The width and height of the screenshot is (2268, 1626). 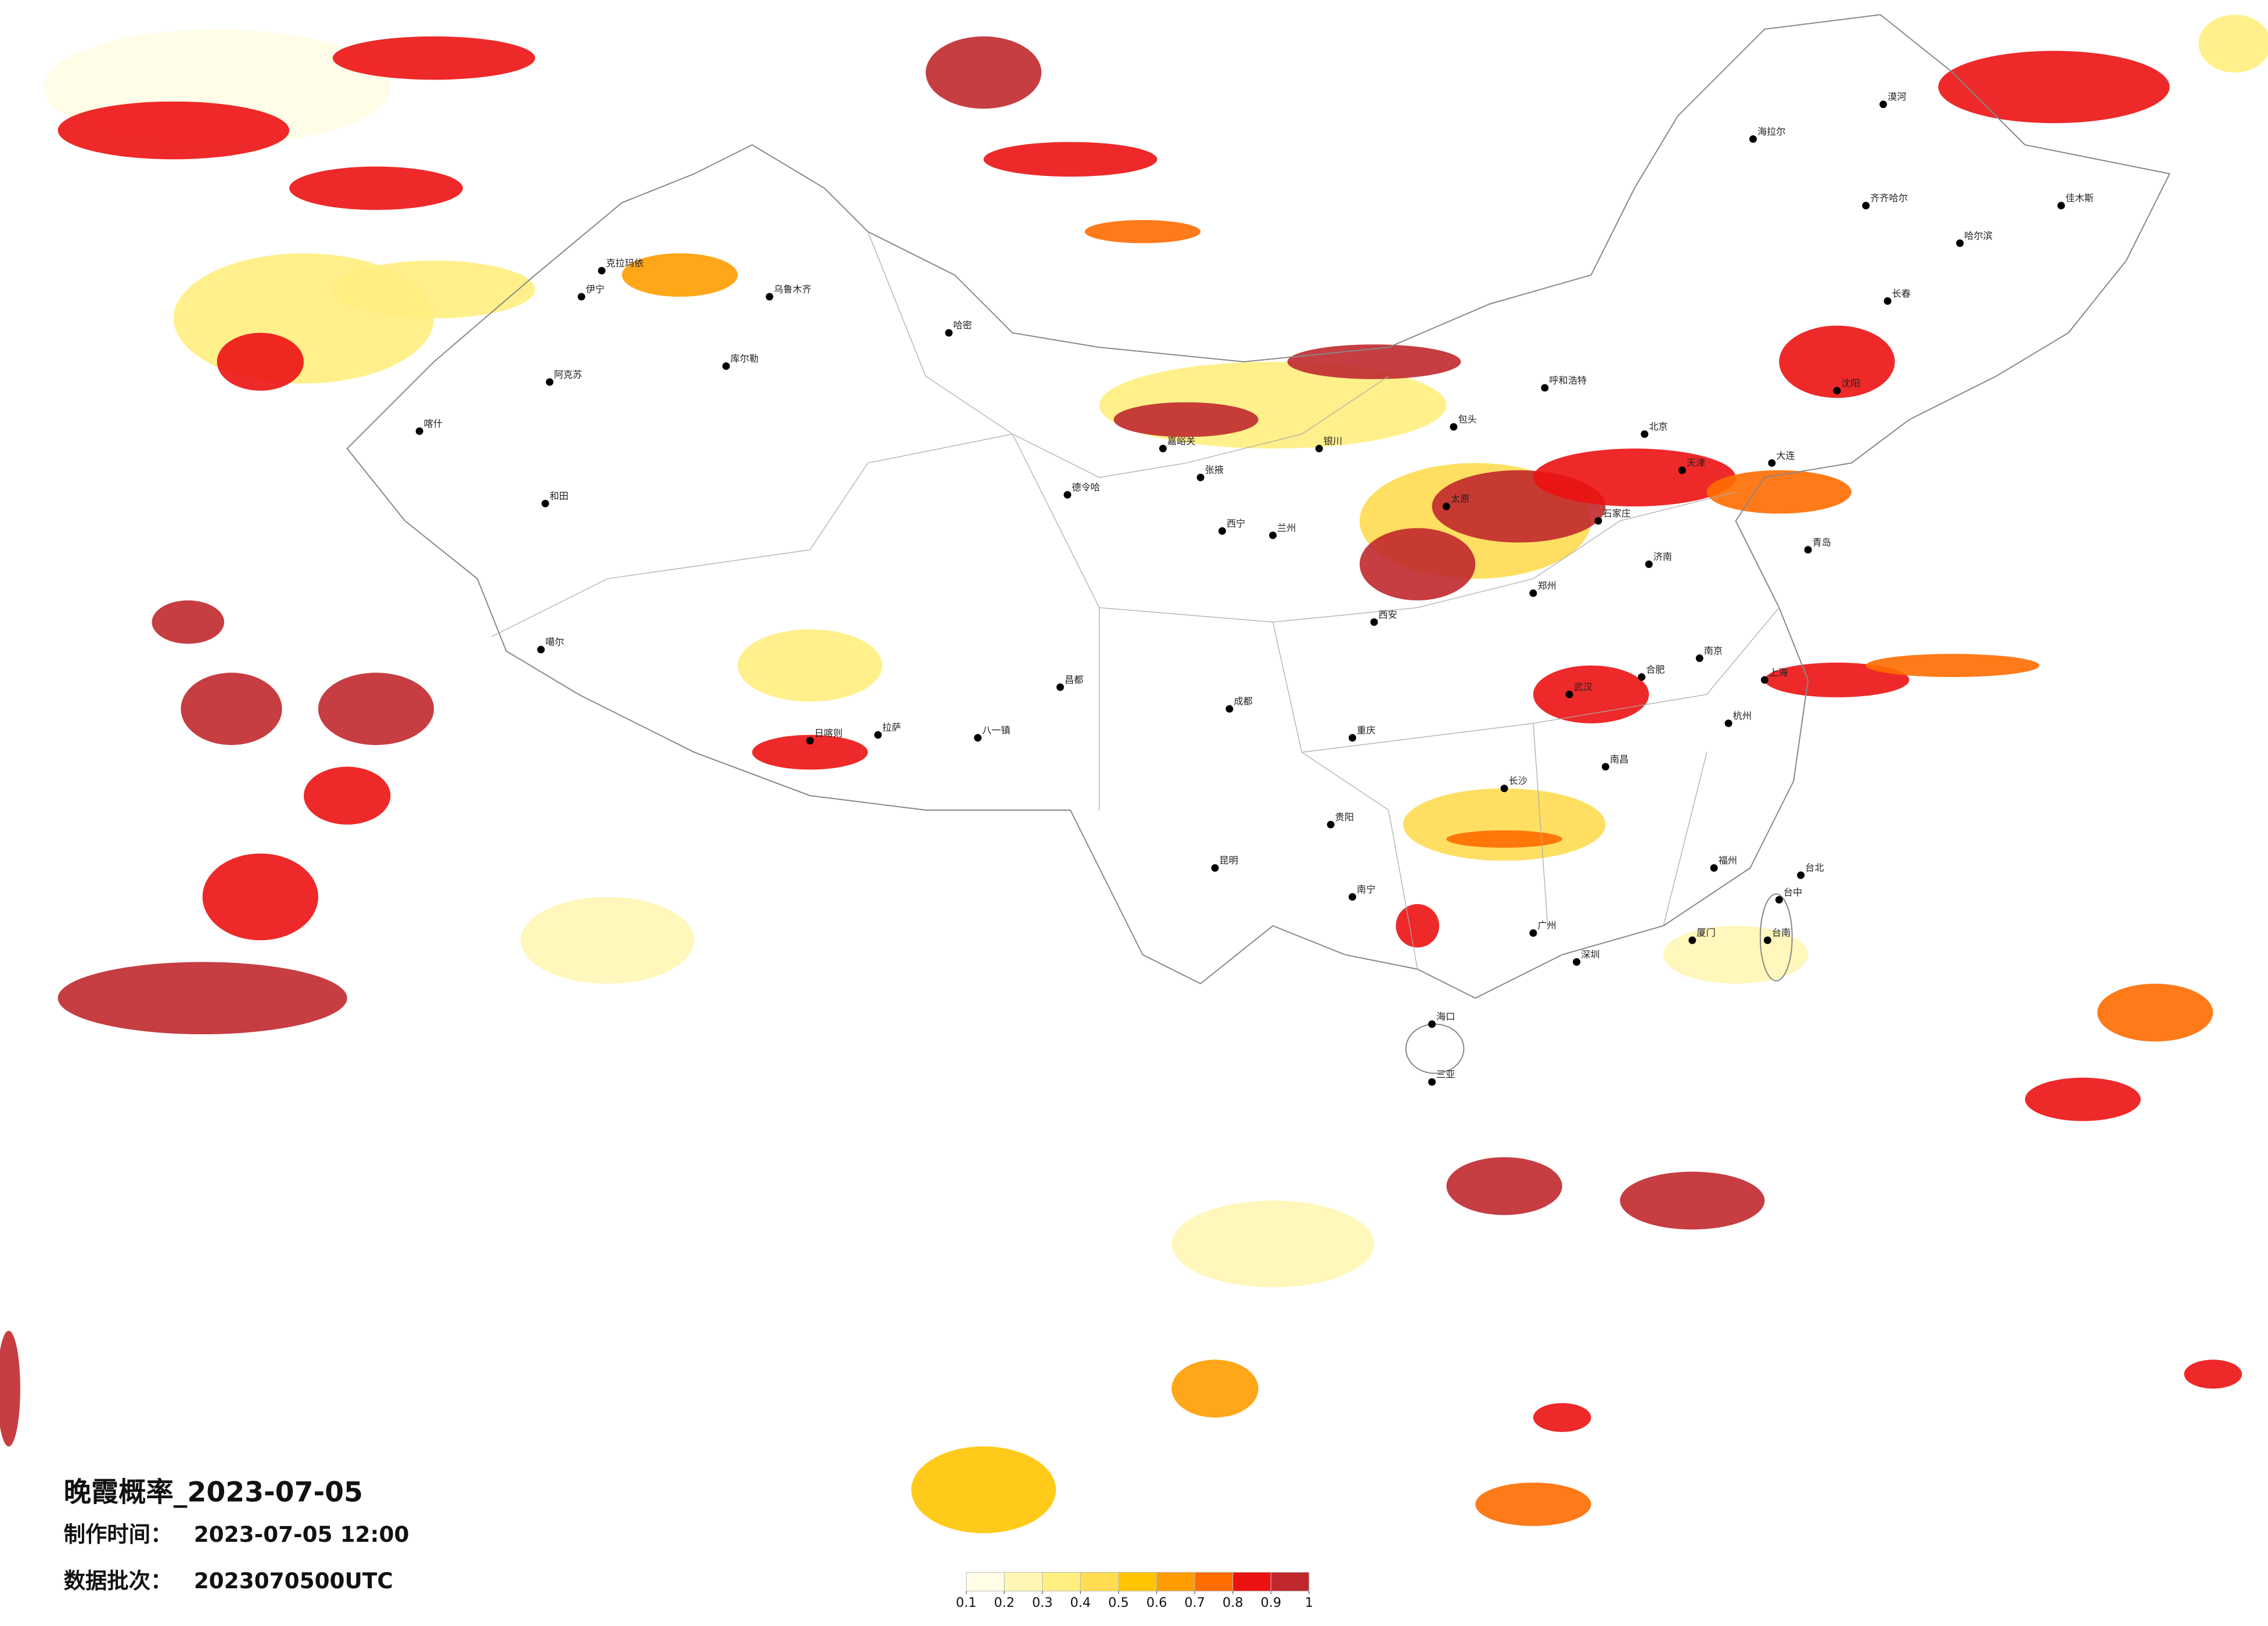 I want to click on city-label: 八一镇, so click(x=996, y=731).